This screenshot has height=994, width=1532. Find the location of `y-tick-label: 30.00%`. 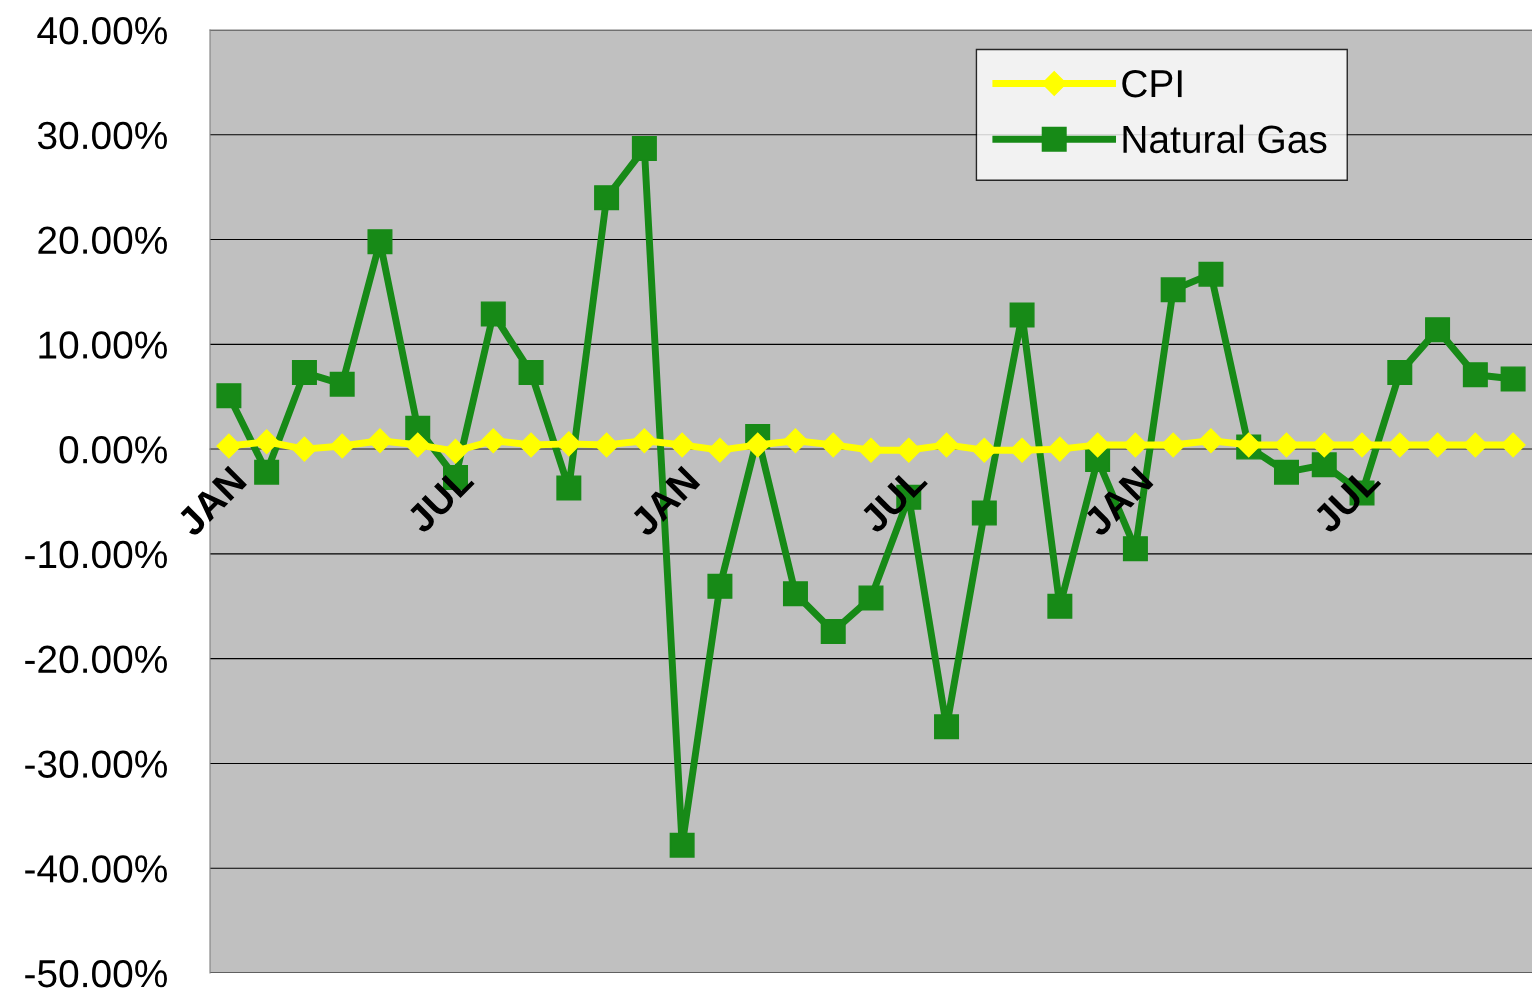

y-tick-label: 30.00% is located at coordinates (102, 135).